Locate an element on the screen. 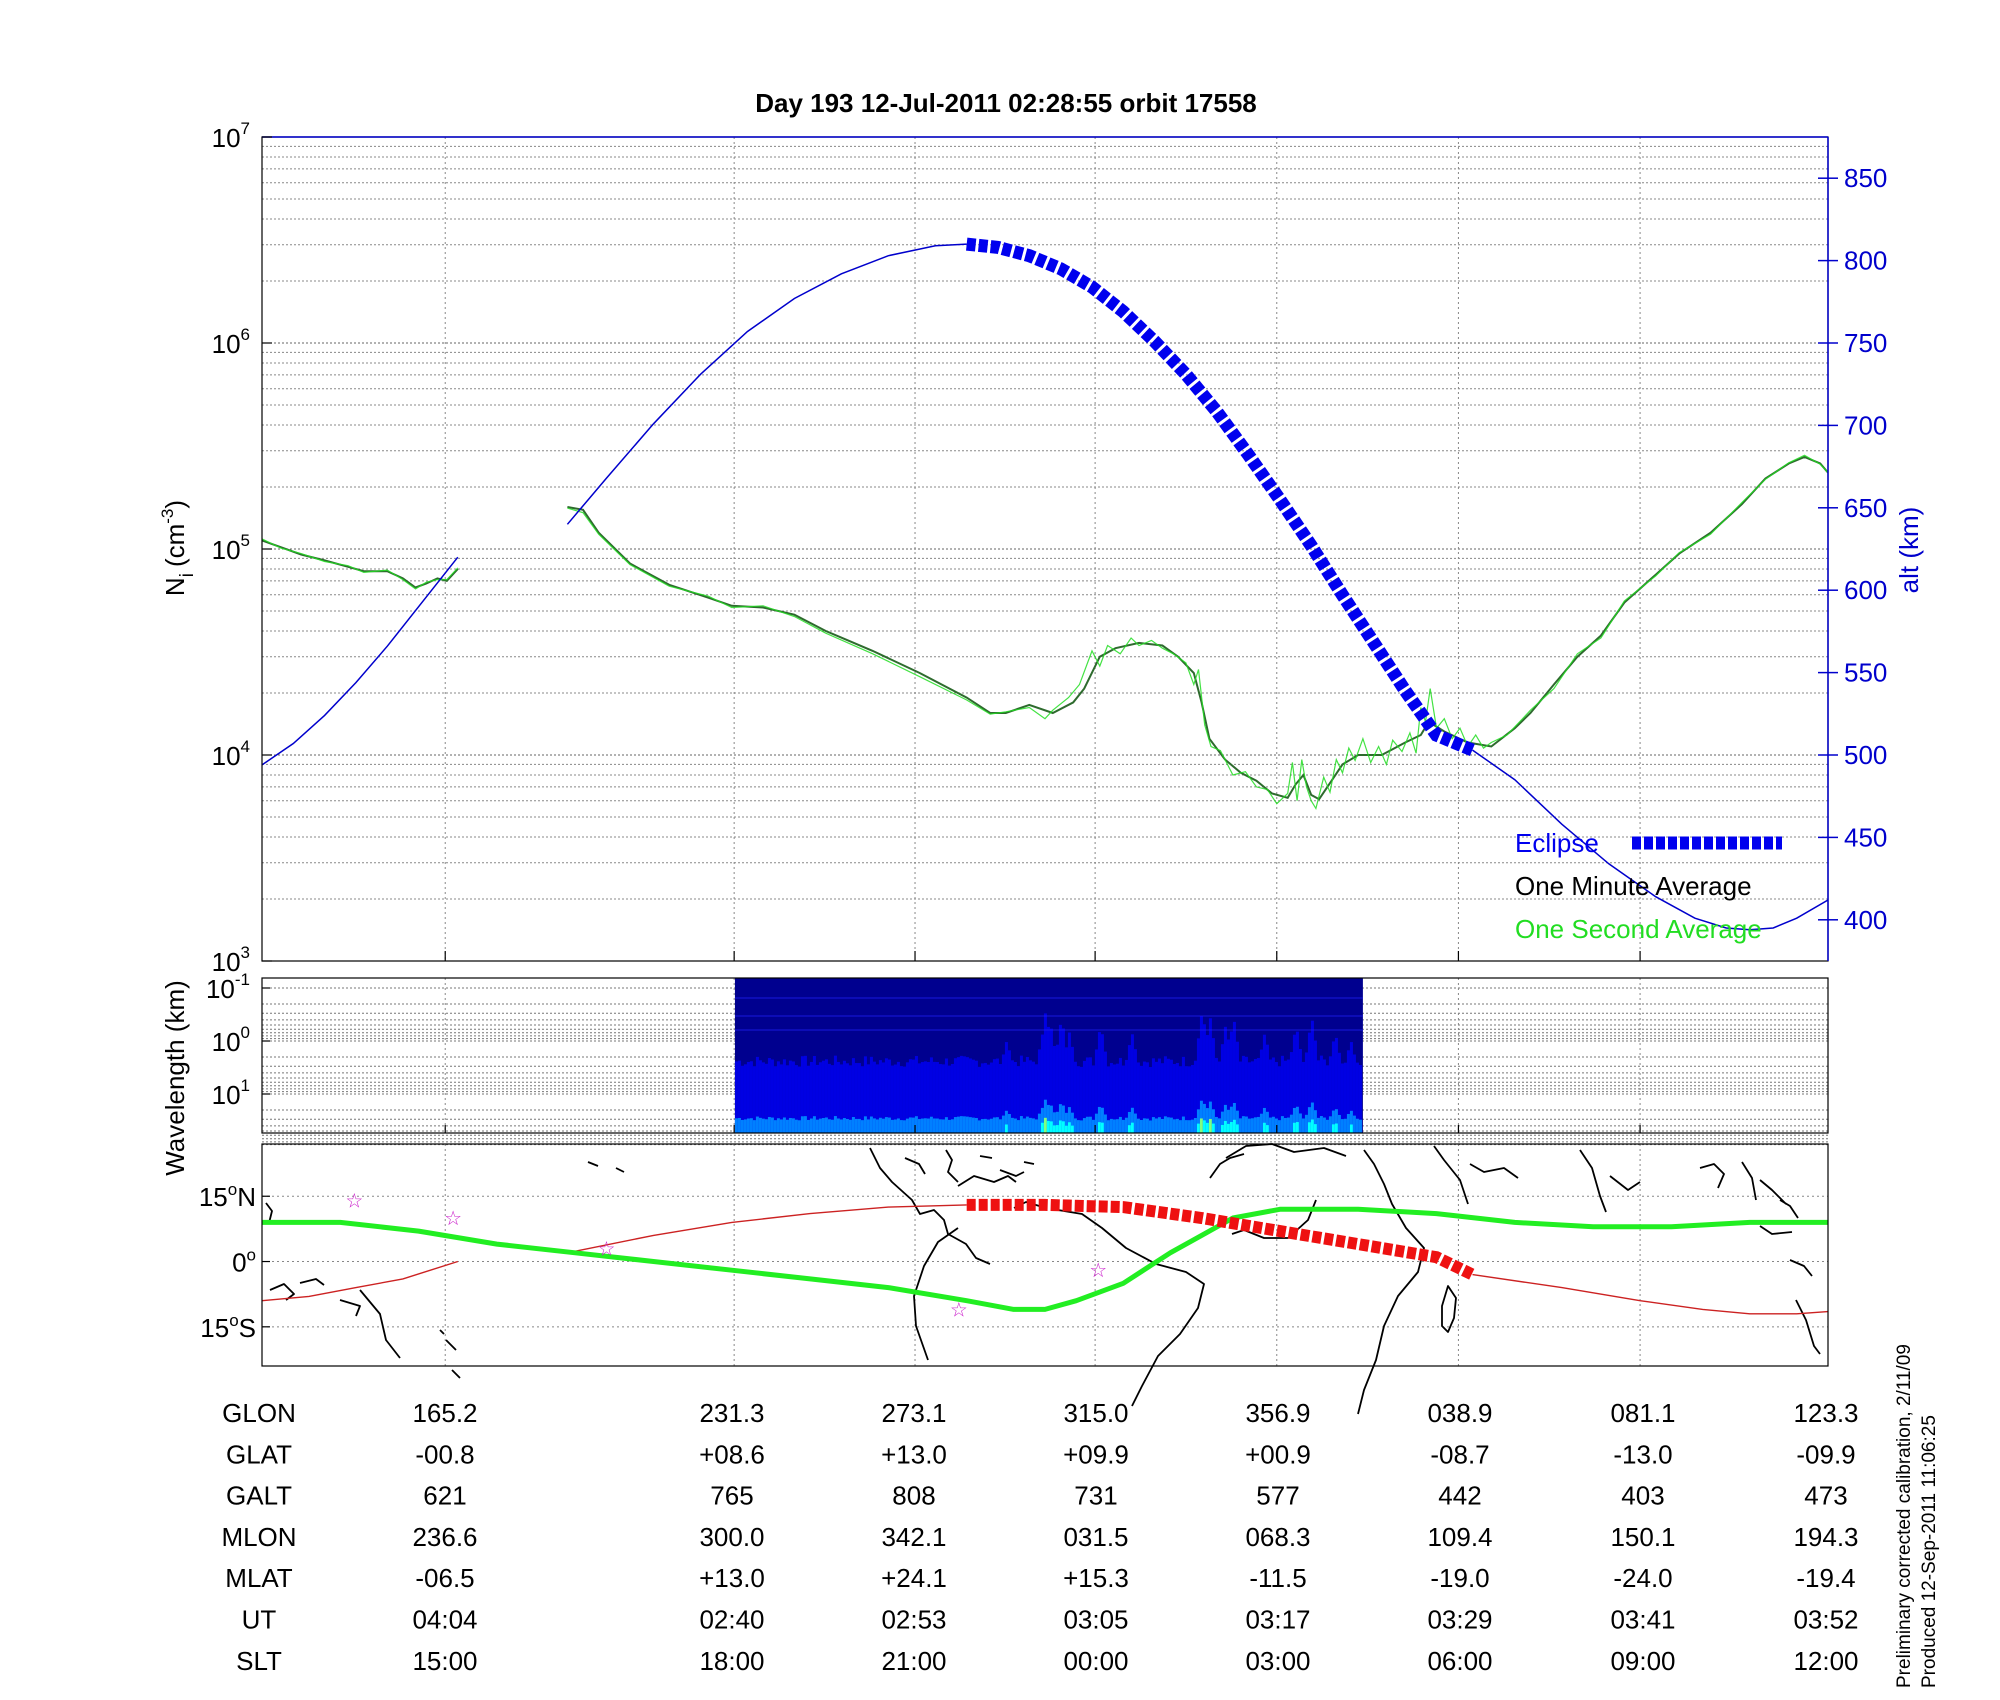  legend-eclipse-label: Eclipse is located at coordinates (1557, 843).